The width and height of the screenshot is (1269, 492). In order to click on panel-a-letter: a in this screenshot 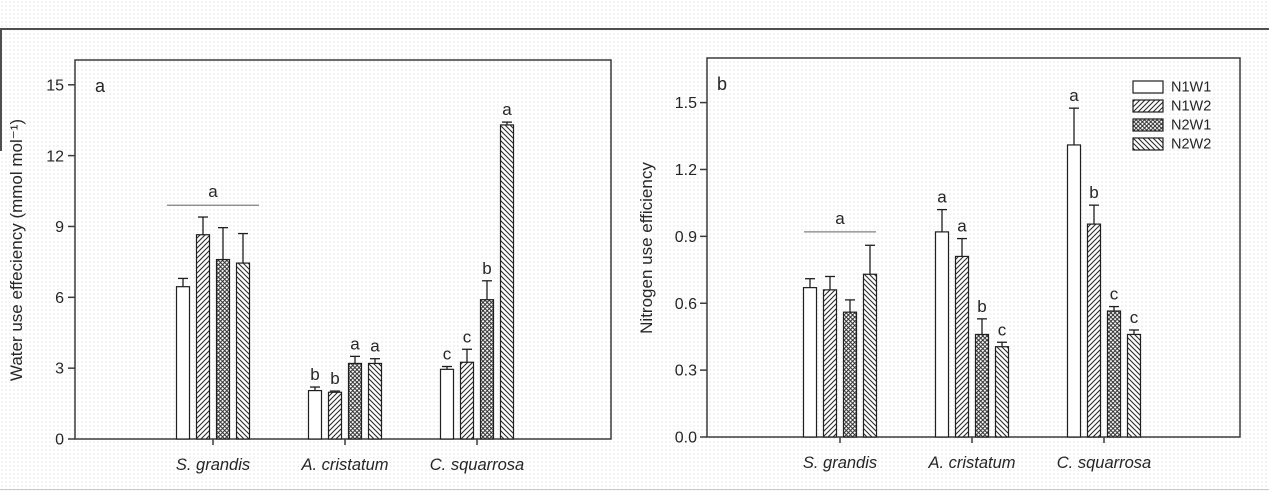, I will do `click(100, 86)`.